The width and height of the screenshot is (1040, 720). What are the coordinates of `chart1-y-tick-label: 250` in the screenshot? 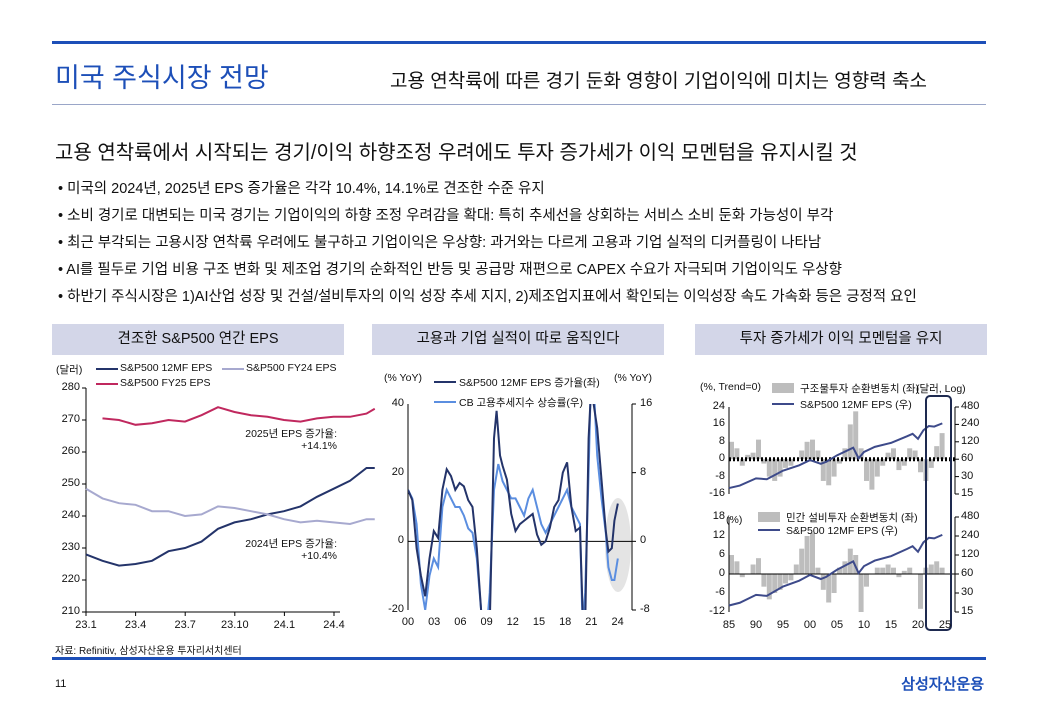 It's located at (70, 483).